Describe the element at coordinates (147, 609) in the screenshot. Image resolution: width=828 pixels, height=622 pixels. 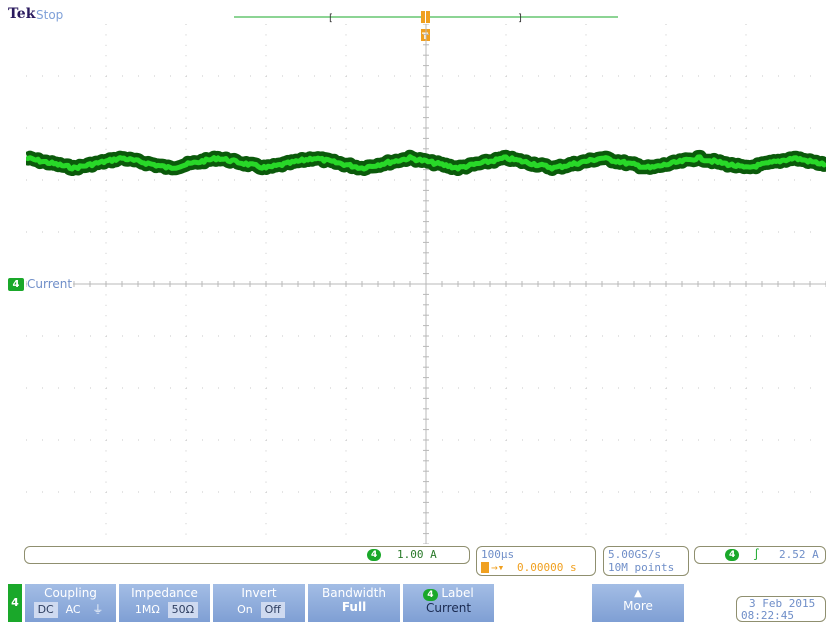
I see `impedance-1mohm: 1MΩ` at that location.